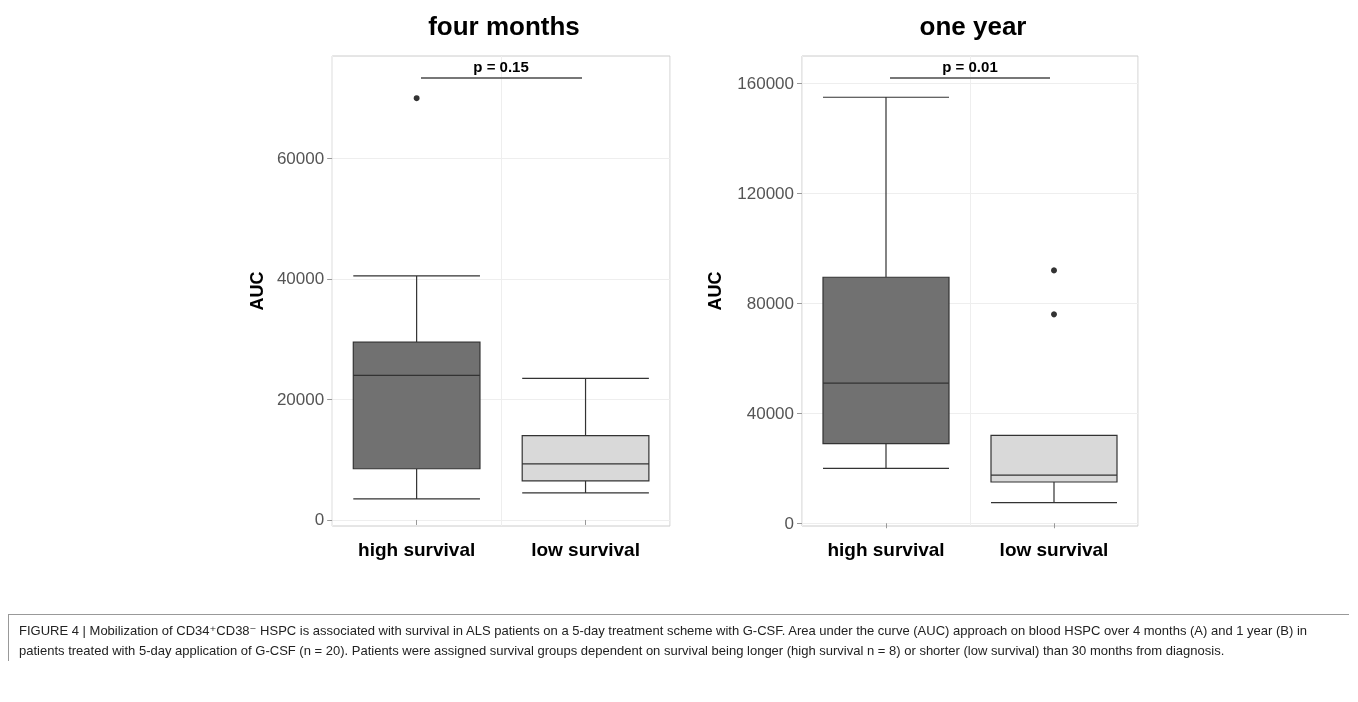  Describe the element at coordinates (770, 303) in the screenshot. I see `y-tick-label: 80000` at that location.